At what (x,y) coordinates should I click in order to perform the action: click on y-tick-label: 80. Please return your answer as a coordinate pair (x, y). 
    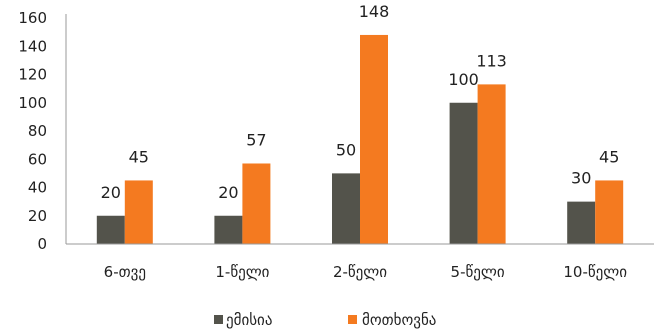
    Looking at the image, I should click on (37, 131).